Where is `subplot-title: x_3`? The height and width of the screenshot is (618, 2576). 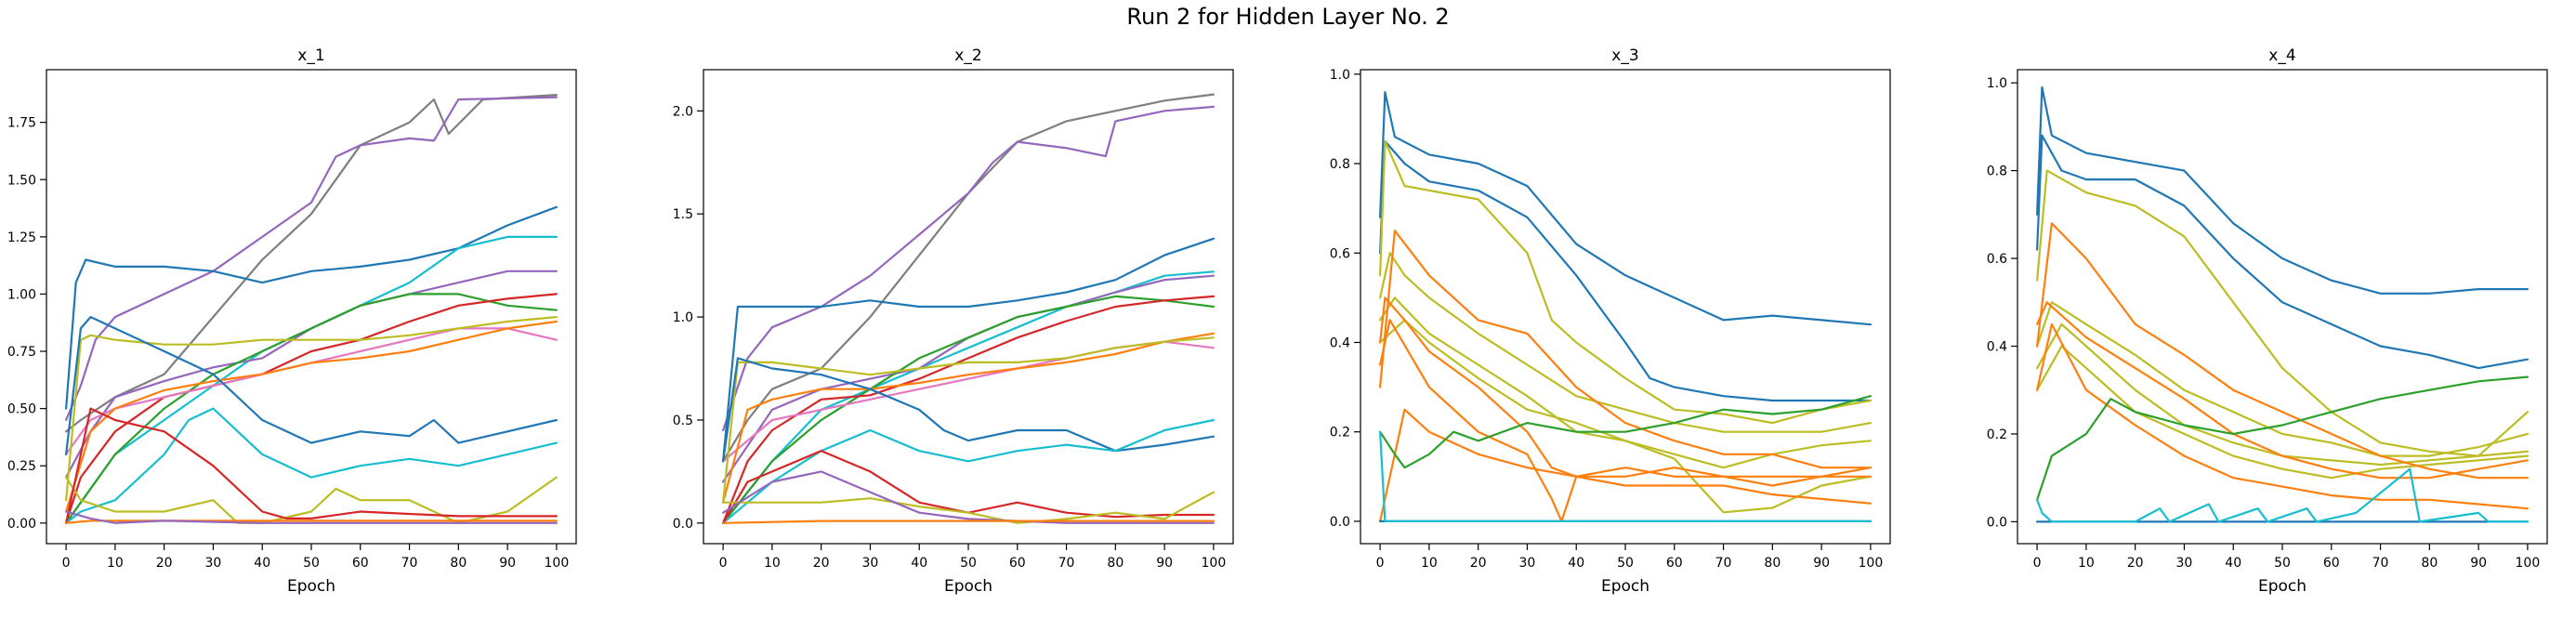 subplot-title: x_3 is located at coordinates (1624, 55).